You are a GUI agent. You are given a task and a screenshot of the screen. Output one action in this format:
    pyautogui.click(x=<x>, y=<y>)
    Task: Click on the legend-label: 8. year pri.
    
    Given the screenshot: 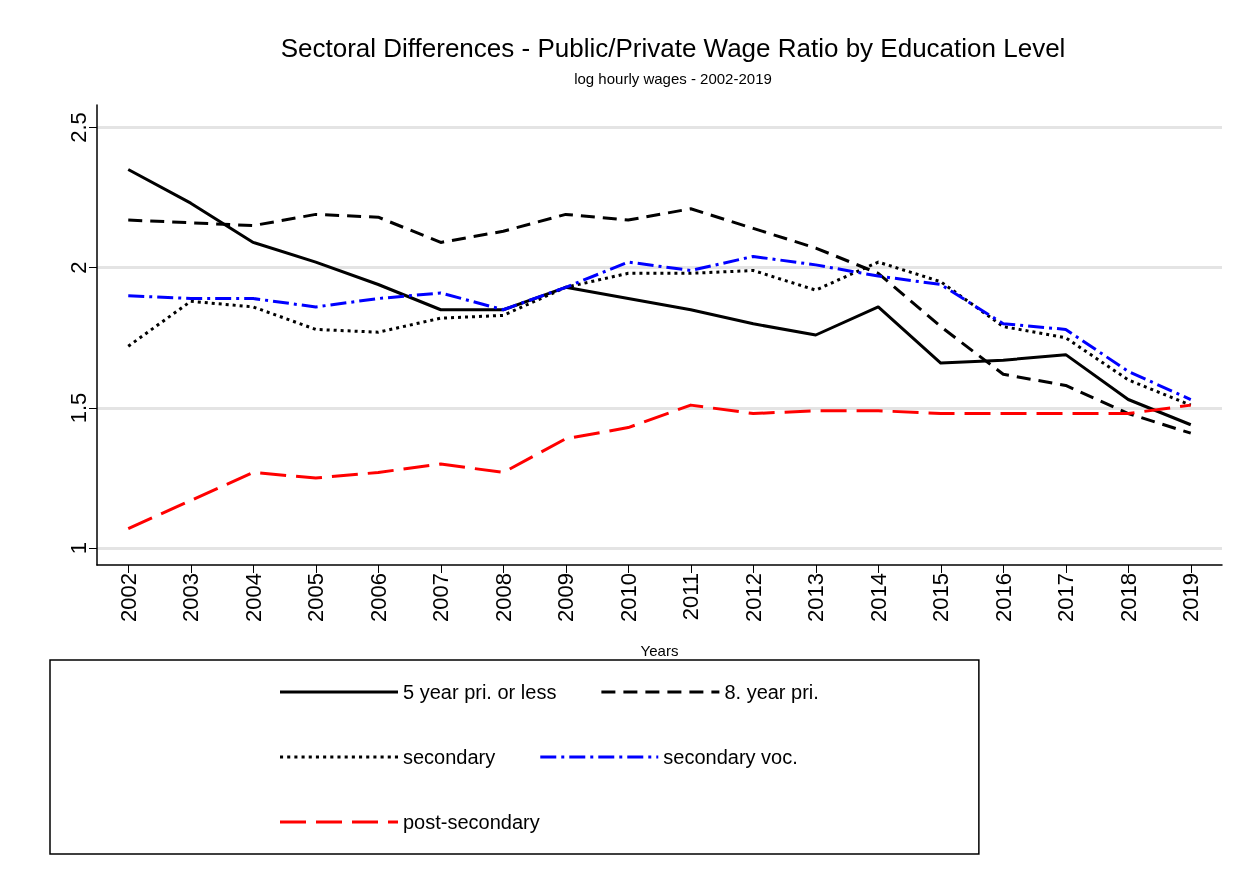 What is the action you would take?
    pyautogui.click(x=771, y=692)
    